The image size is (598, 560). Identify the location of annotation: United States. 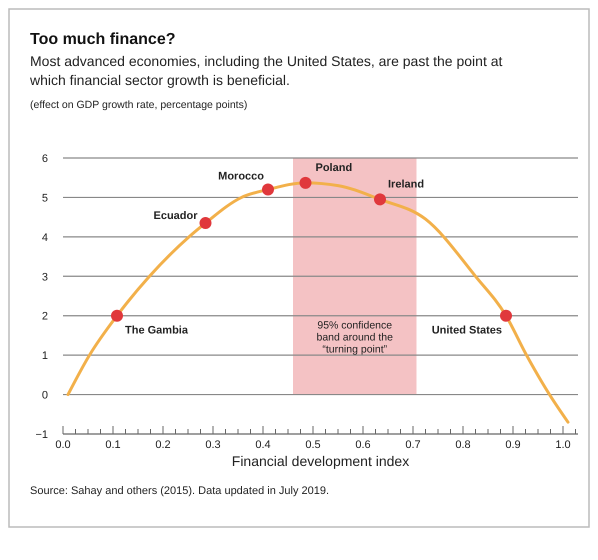
(467, 330).